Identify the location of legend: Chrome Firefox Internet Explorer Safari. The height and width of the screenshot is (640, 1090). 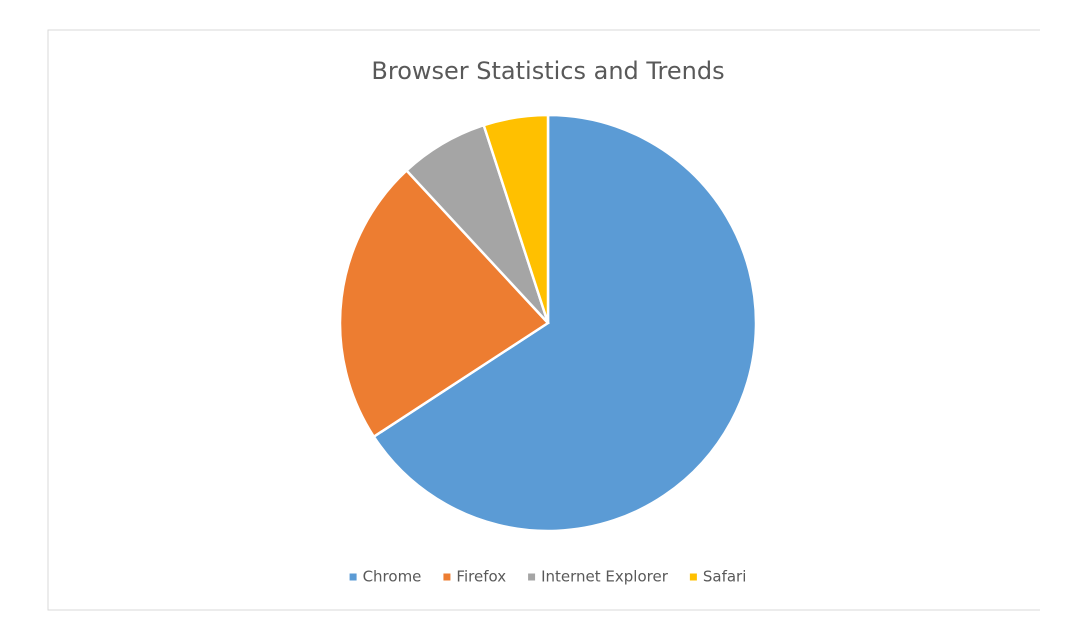
(548, 577).